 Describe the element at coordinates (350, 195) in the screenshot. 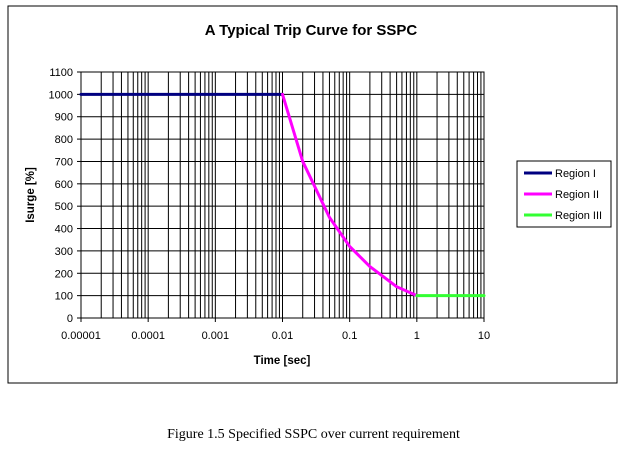

I see `series-line-region-ii` at that location.